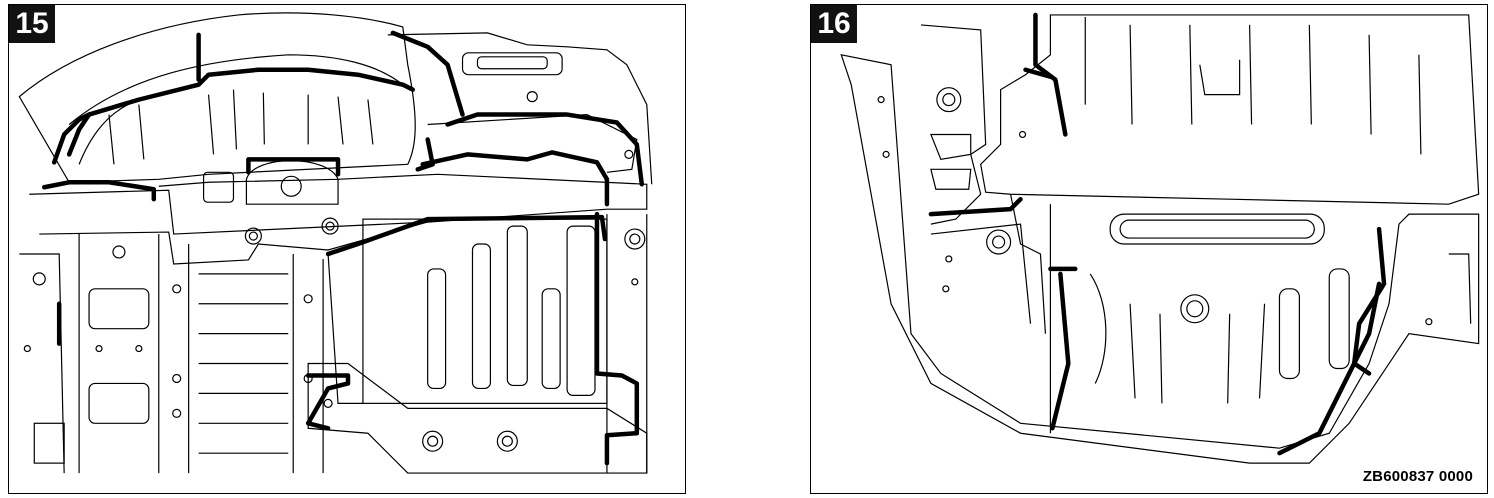  Describe the element at coordinates (236, 89) in the screenshot. I see `wheel-arch-inner` at that location.